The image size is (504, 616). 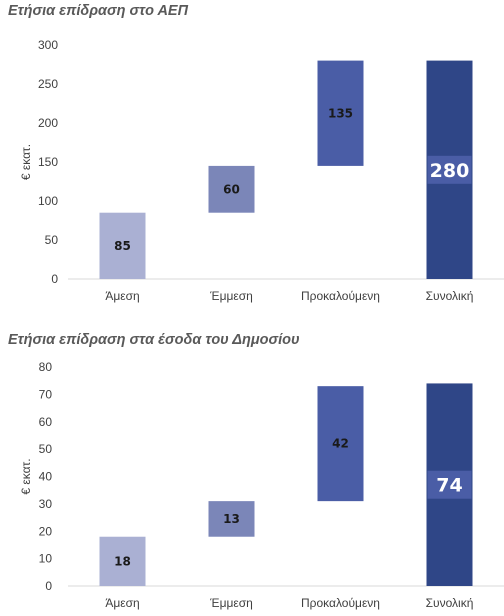 I want to click on y-tick-label: 200, so click(x=48, y=123).